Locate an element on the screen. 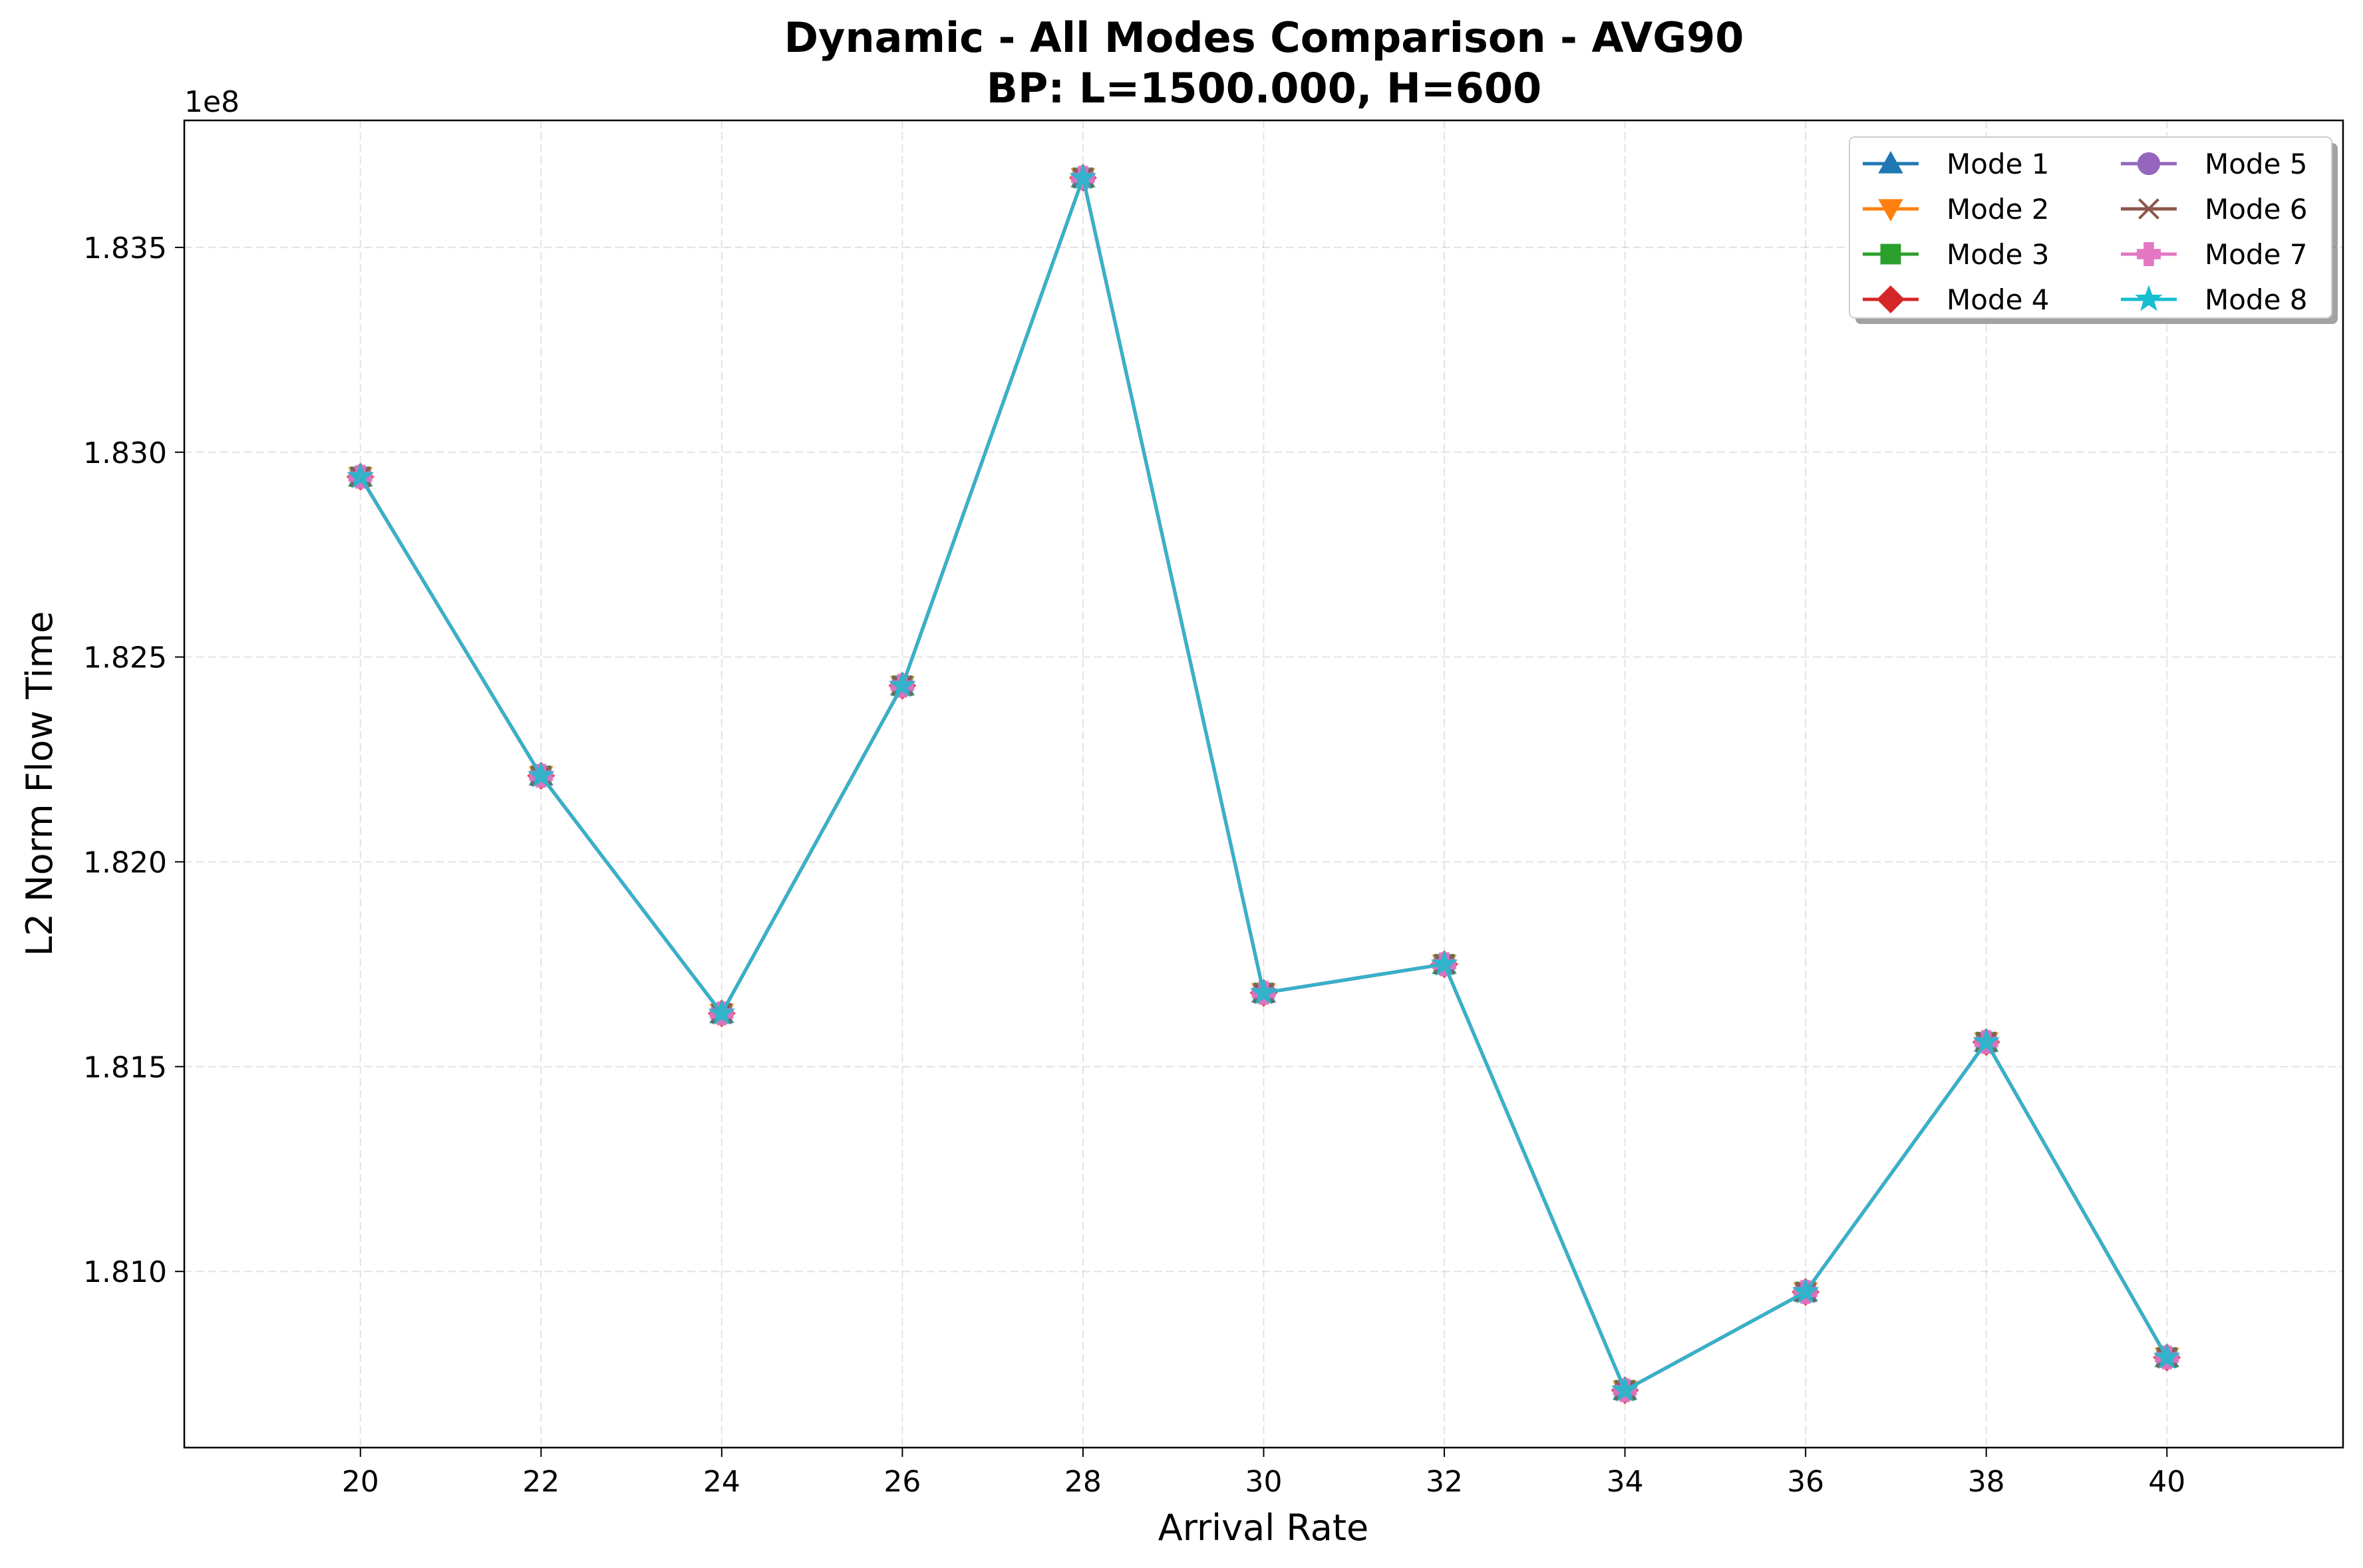  x-tick-label: 38 is located at coordinates (1986, 1482).